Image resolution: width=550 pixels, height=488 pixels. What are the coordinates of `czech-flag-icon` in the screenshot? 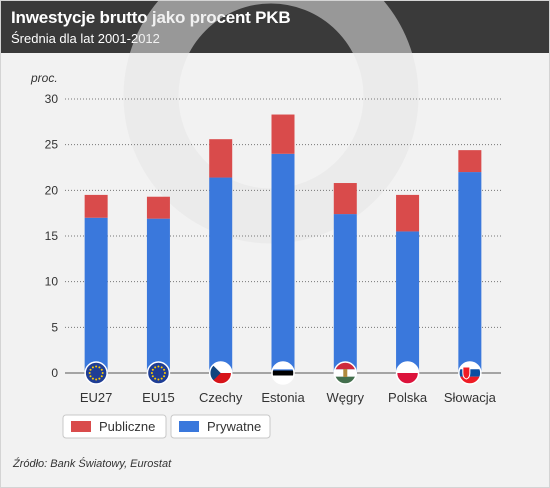 It's located at (220, 373).